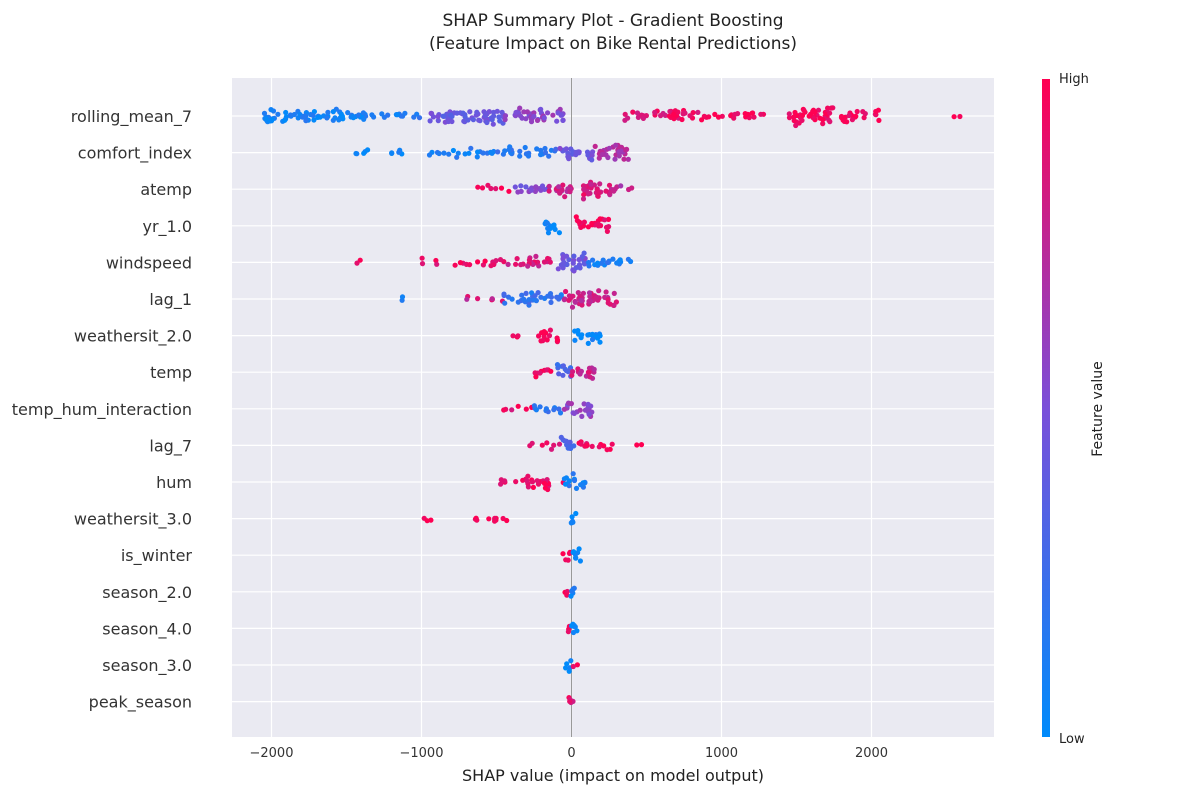 The image size is (1200, 800). Describe the element at coordinates (422, 753) in the screenshot. I see `x-tick-label: −1000` at that location.